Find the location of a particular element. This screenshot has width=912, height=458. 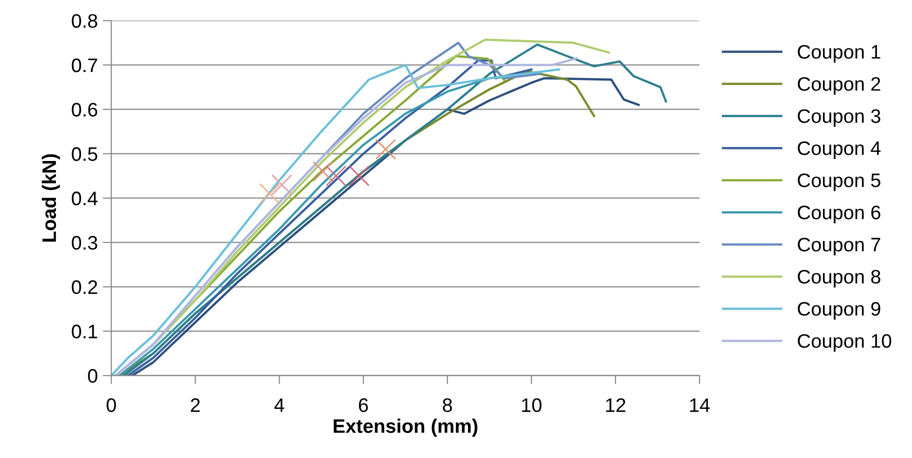

x-axis-title: Extension (mm) is located at coordinates (406, 427).